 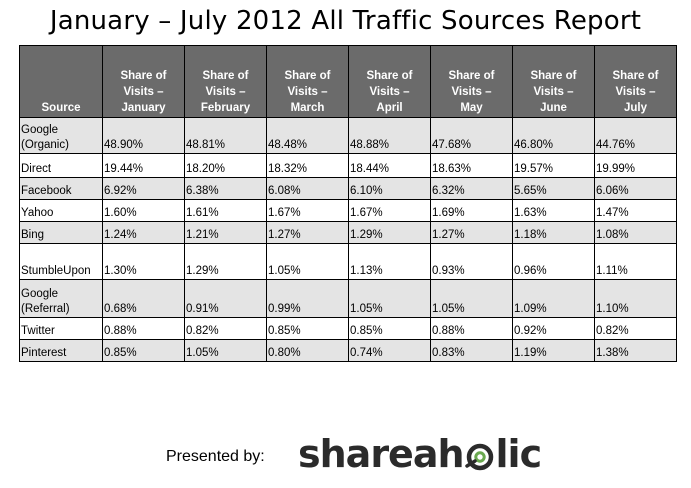 What do you see at coordinates (61, 261) in the screenshot?
I see `source-cell: StumbleUpon` at bounding box center [61, 261].